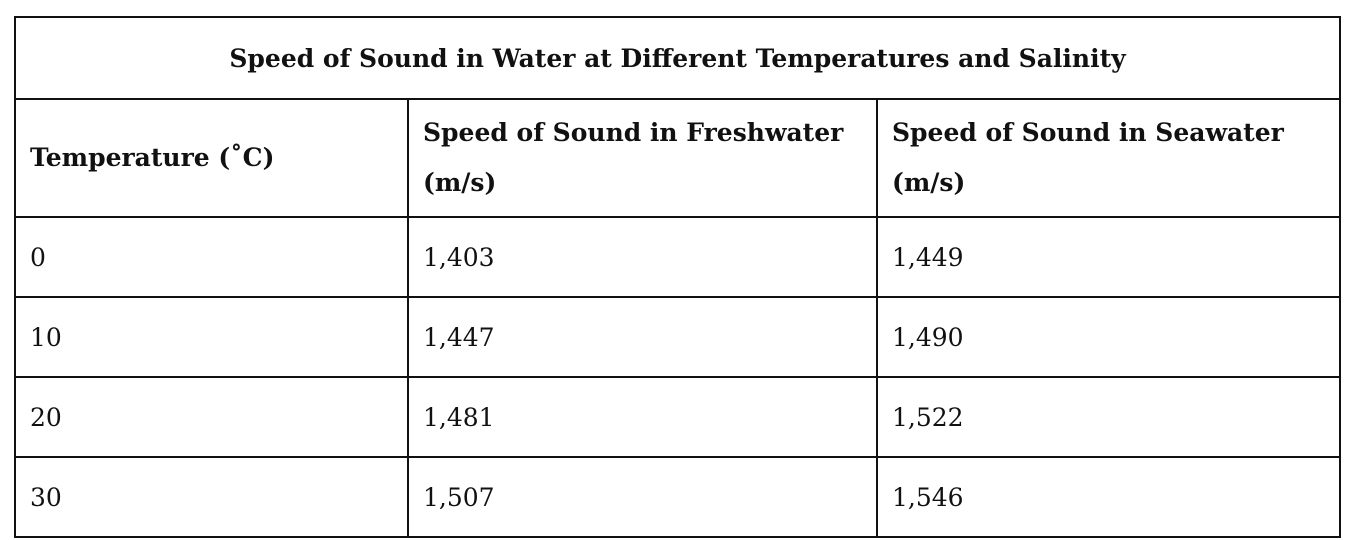  What do you see at coordinates (642, 417) in the screenshot?
I see `cell-freshwater-speed: 1,481` at bounding box center [642, 417].